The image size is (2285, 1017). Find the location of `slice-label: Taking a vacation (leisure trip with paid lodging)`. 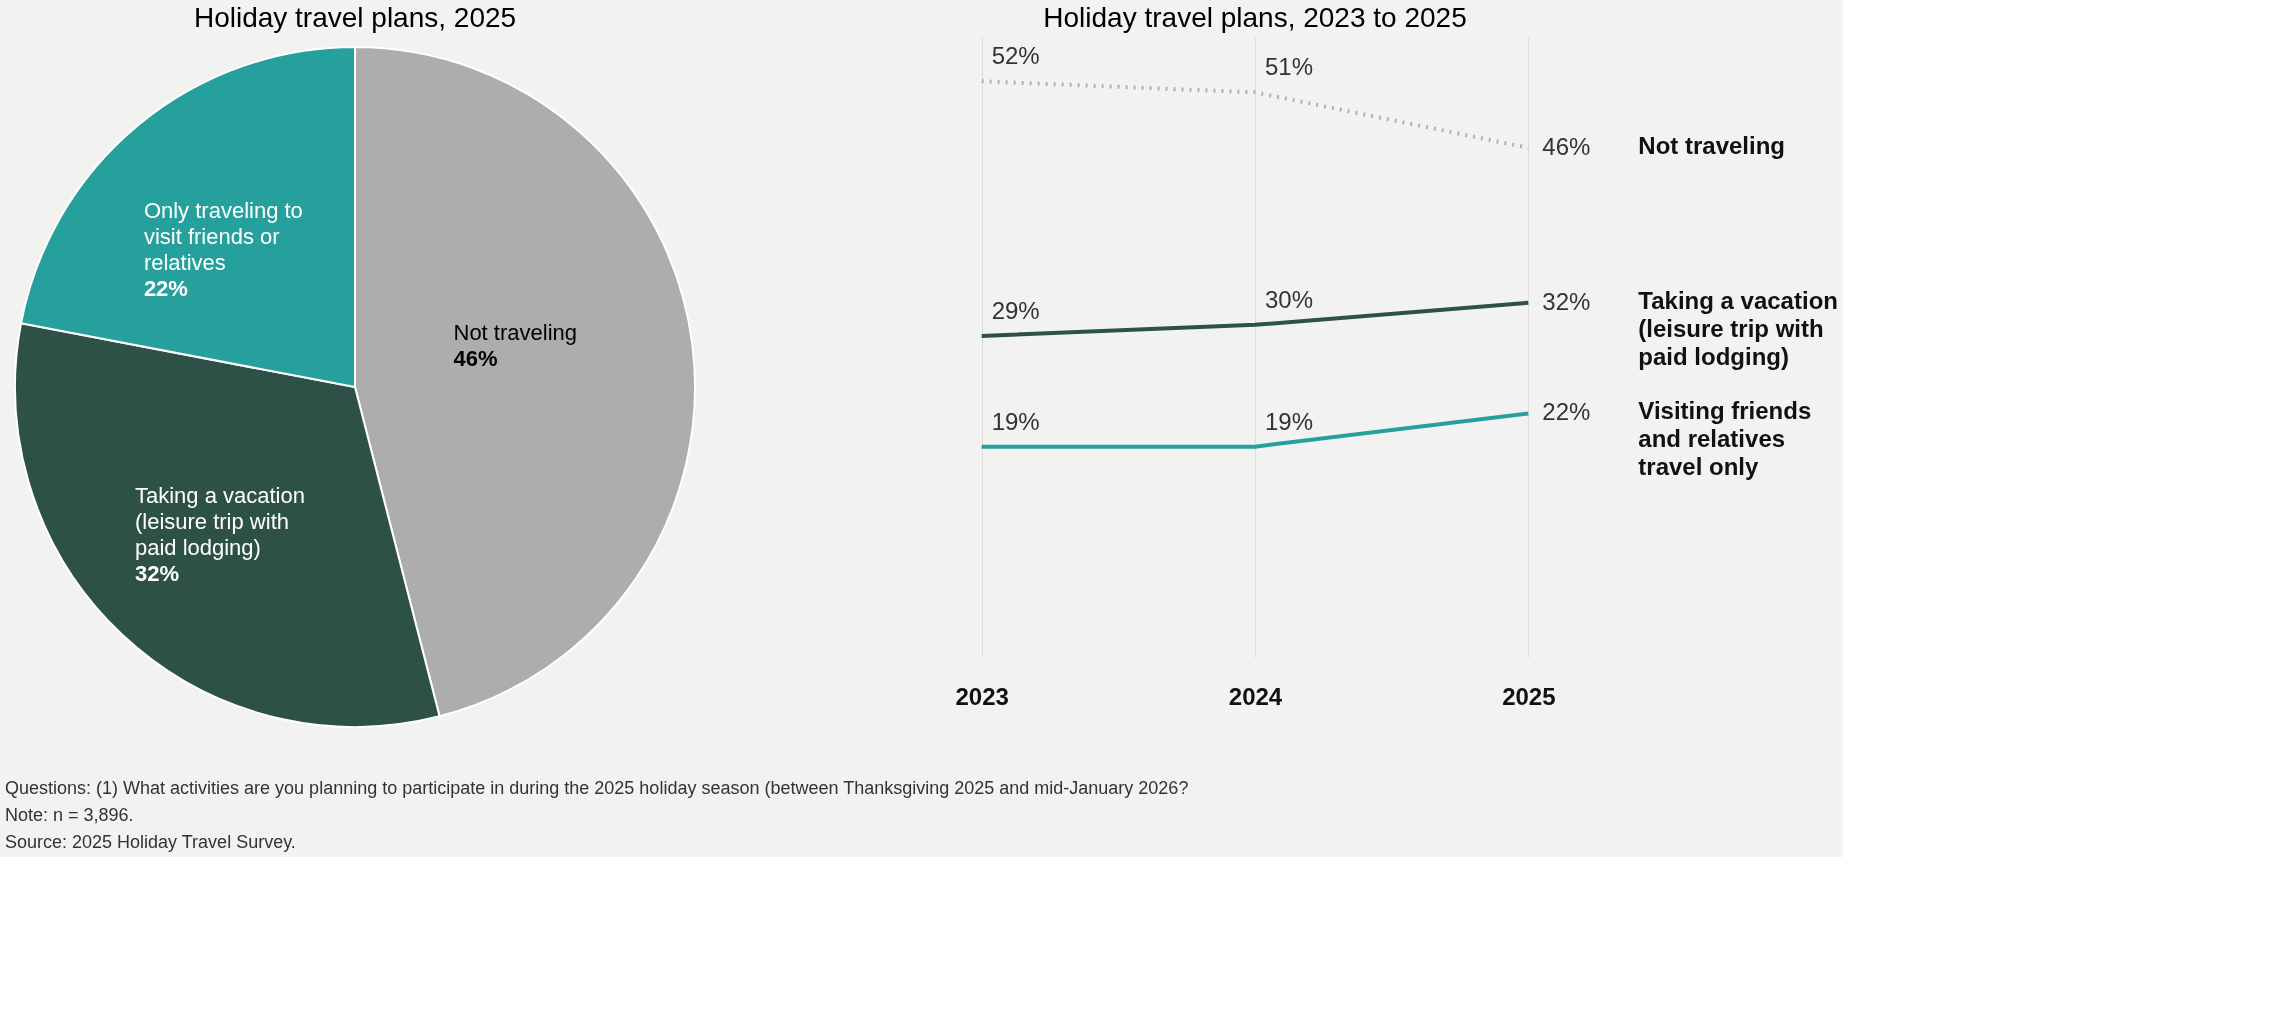

slice-label: Taking a vacation (leisure trip with paid lodging) is located at coordinates (219, 521).